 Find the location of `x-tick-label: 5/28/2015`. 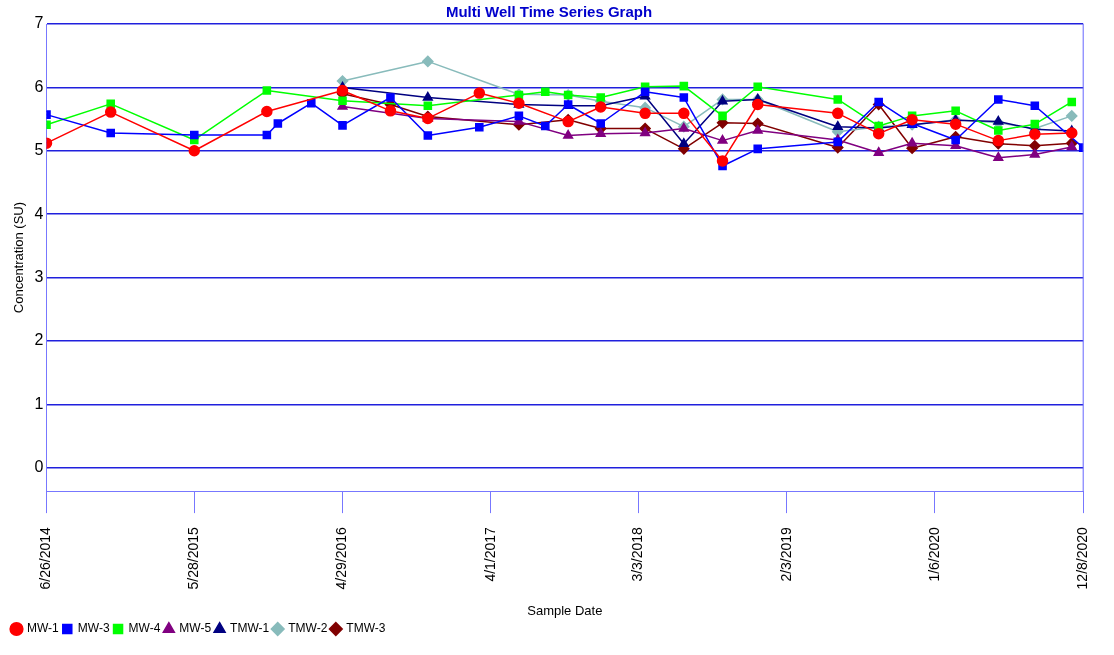

x-tick-label: 5/28/2015 is located at coordinates (193, 558).